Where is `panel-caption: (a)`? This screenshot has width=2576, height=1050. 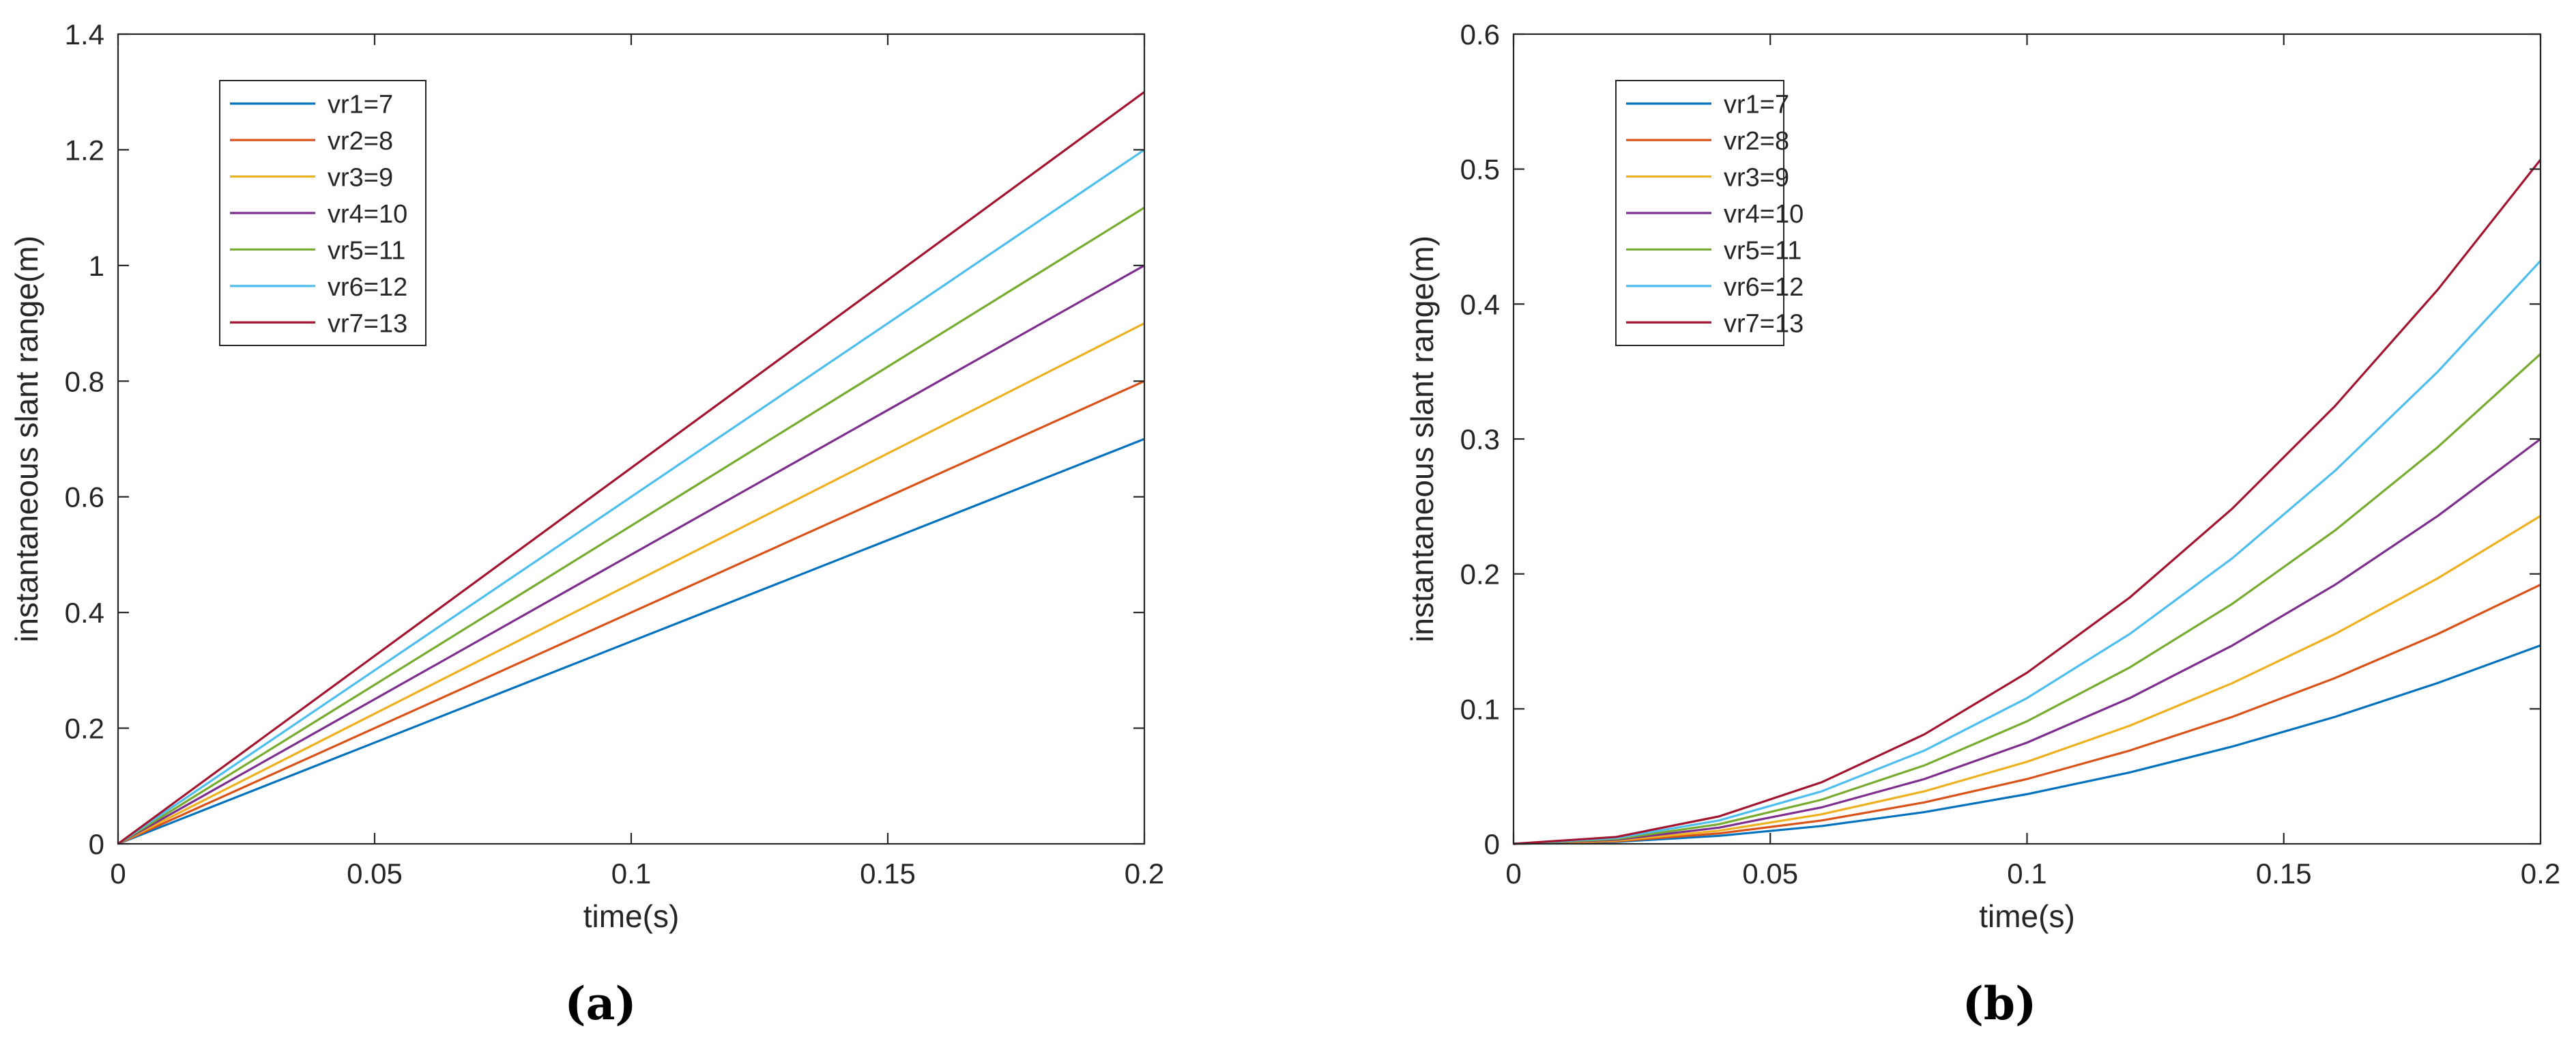 panel-caption: (a) is located at coordinates (600, 1003).